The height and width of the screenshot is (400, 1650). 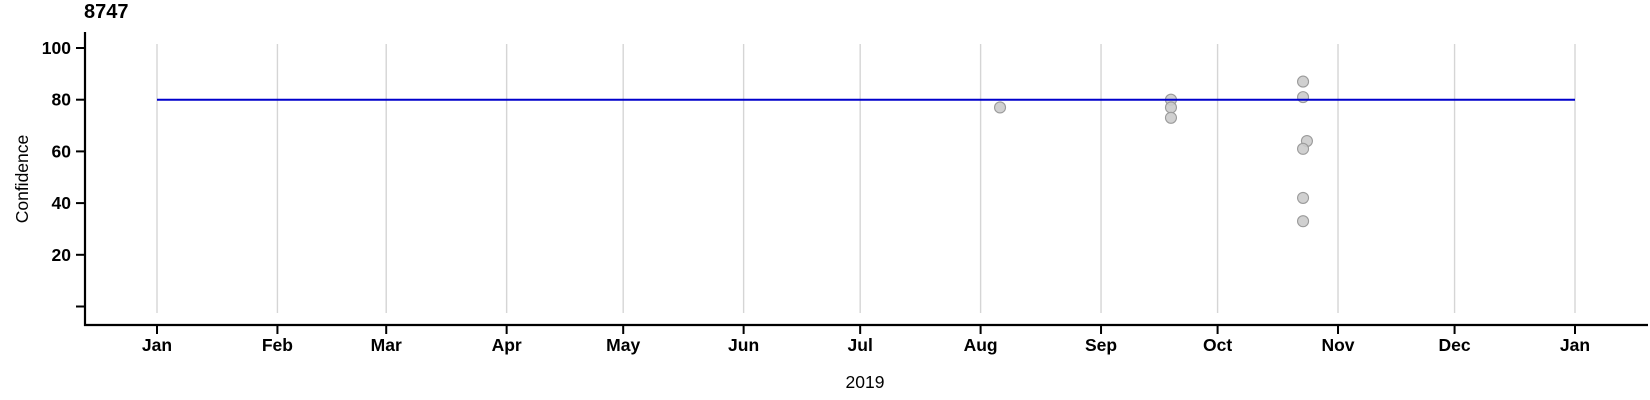 I want to click on y-tick-label: 100, so click(x=56, y=48).